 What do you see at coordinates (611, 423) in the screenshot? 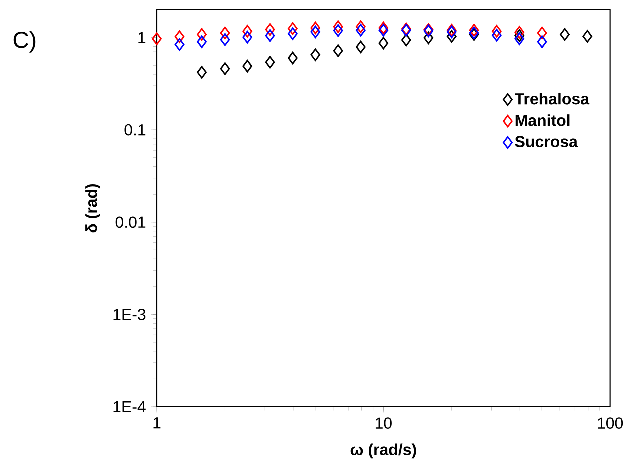
I see `x-tick-label: 100` at bounding box center [611, 423].